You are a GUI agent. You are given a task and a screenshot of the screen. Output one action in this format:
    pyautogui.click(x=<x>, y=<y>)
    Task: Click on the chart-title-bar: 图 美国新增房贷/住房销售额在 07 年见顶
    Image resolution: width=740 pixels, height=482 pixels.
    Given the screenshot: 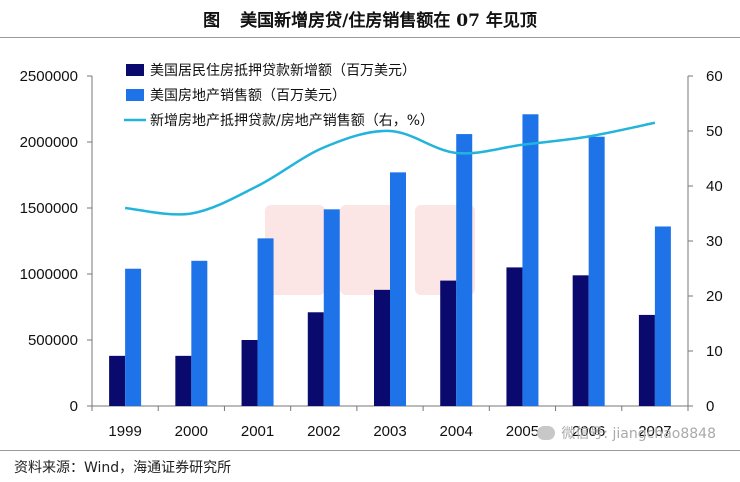 What is the action you would take?
    pyautogui.click(x=370, y=19)
    